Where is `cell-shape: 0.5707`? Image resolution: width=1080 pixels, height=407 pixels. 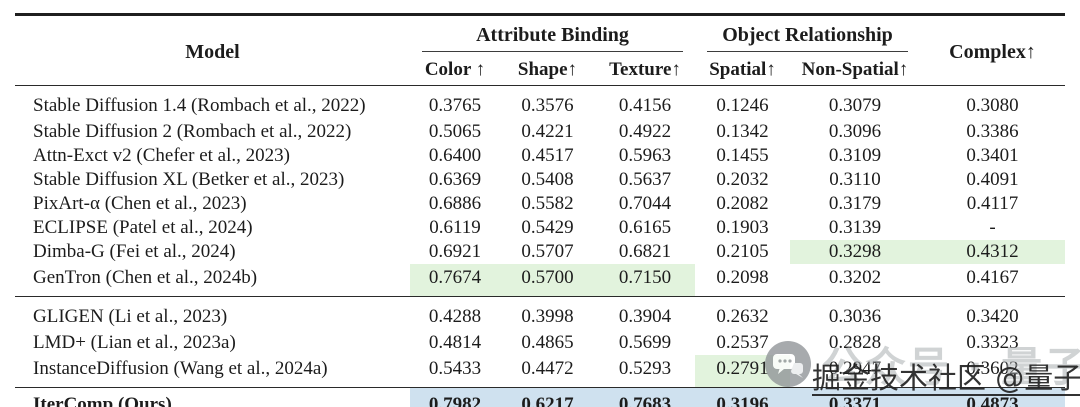
cell-shape: 0.5707 is located at coordinates (547, 251).